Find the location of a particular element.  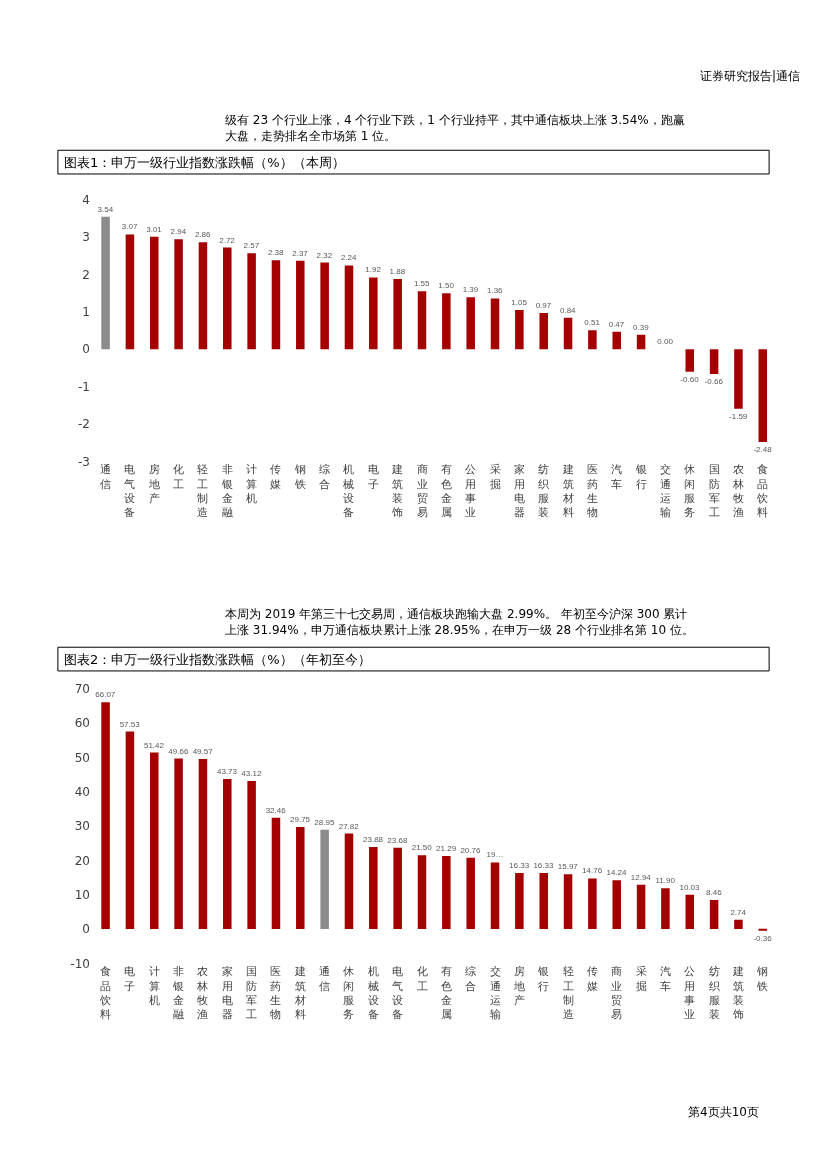

y-tick-label: -2 is located at coordinates (84, 424).